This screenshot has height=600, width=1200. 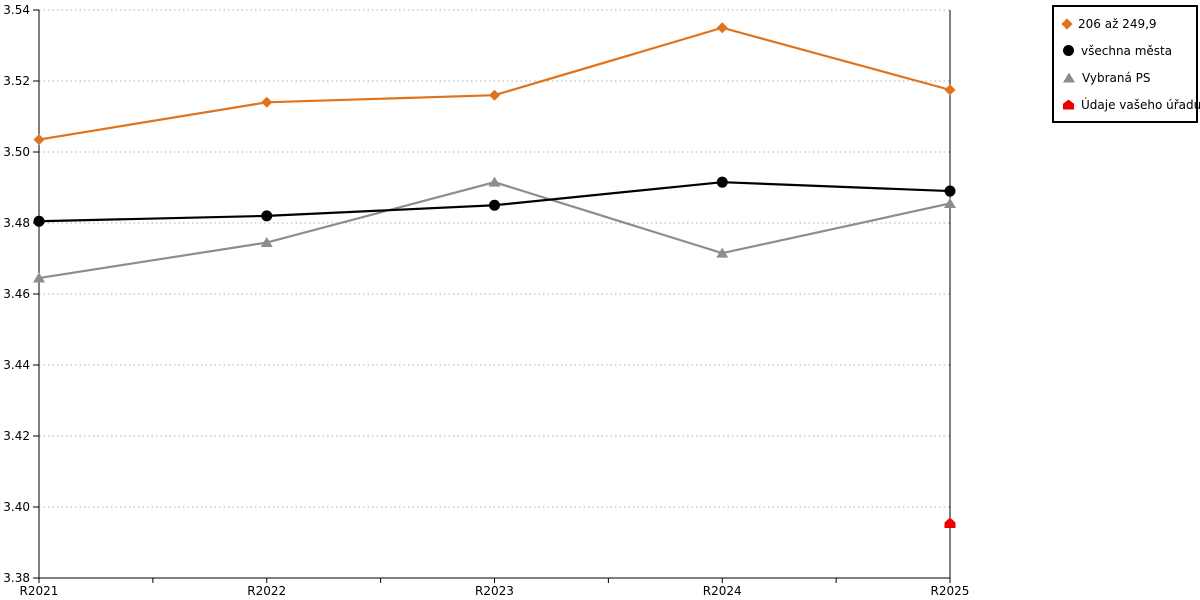 I want to click on house-marker-icon, so click(x=1068, y=104).